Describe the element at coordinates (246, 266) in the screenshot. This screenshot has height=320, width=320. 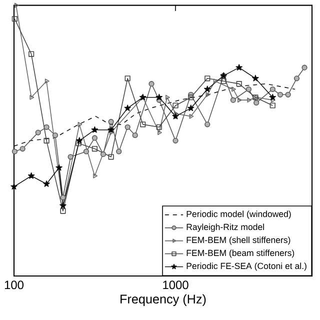
I see `legend-label: Periodic FE-SEA (Cotoni et al.)` at that location.